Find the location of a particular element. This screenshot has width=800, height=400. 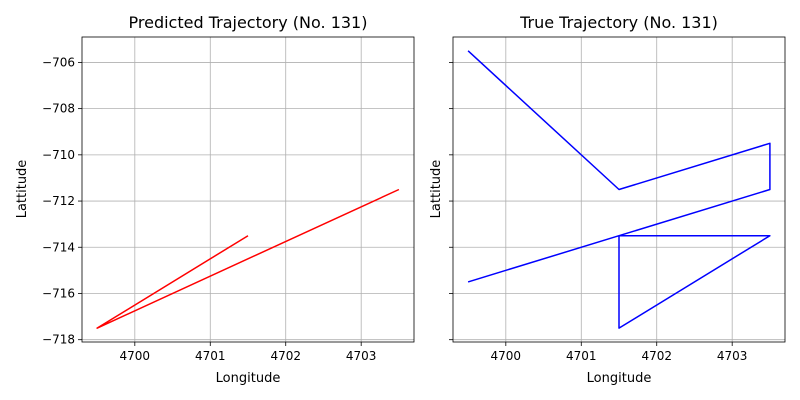

y-tick-label: −710 is located at coordinates (58, 155).